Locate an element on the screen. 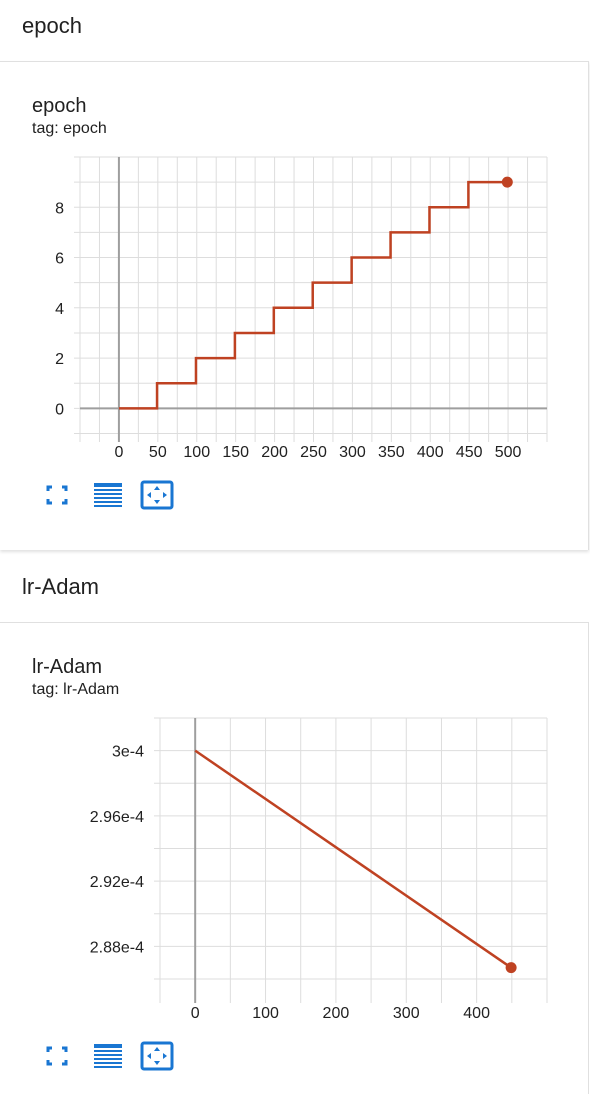  card-title-lr-adam: lr-Adam is located at coordinates (67, 667).